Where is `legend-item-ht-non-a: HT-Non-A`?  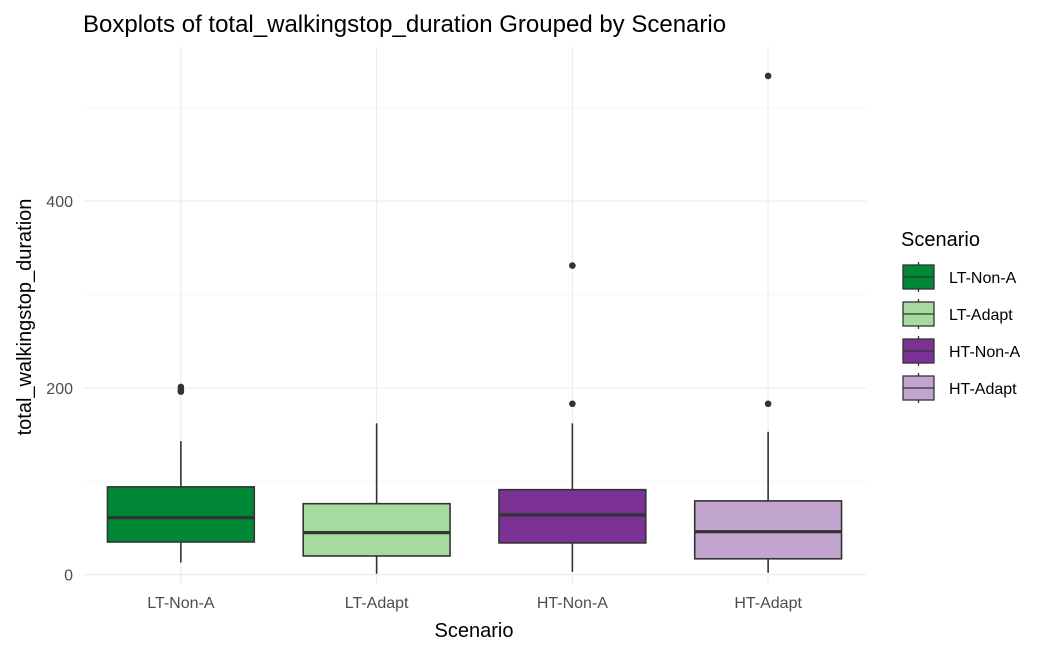
legend-item-ht-non-a: HT-Non-A is located at coordinates (961, 351).